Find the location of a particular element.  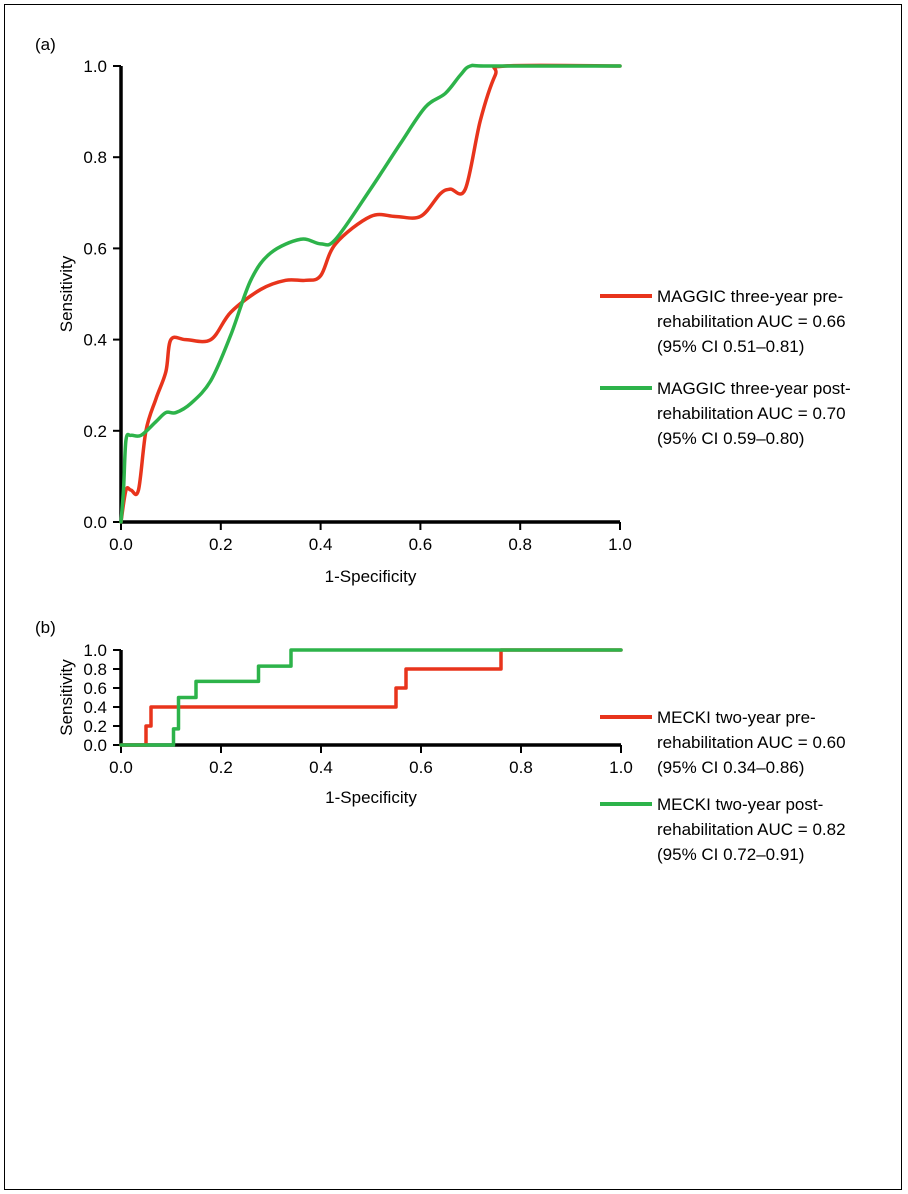

panel-label: (b) is located at coordinates (45, 627).